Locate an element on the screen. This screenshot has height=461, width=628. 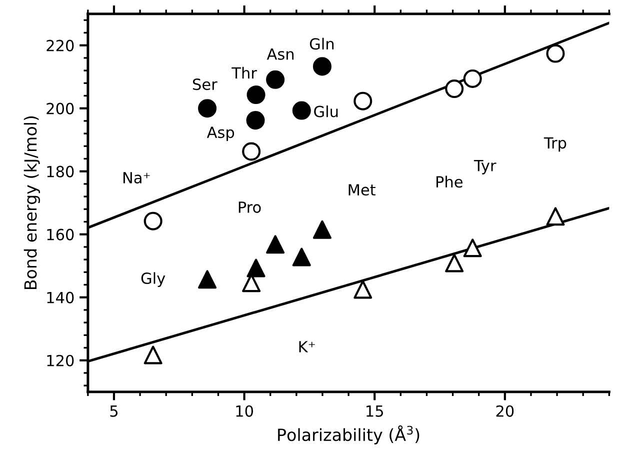
x-tick-label: 5 is located at coordinates (114, 411).